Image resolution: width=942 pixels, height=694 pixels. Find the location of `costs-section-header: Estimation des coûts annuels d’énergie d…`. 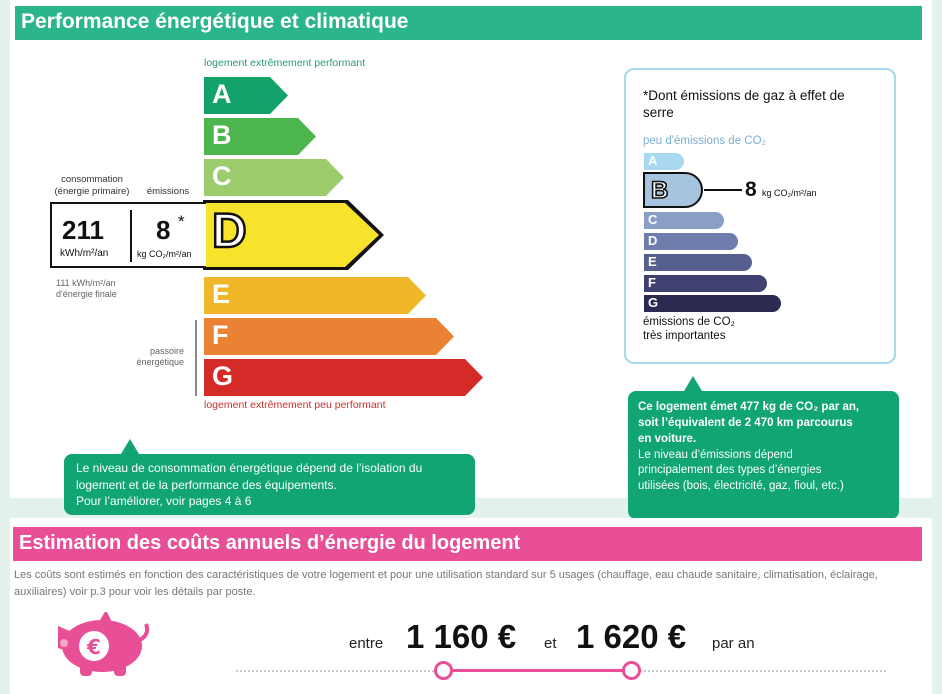

costs-section-header: Estimation des coûts annuels d’énergie d… is located at coordinates (467, 544).